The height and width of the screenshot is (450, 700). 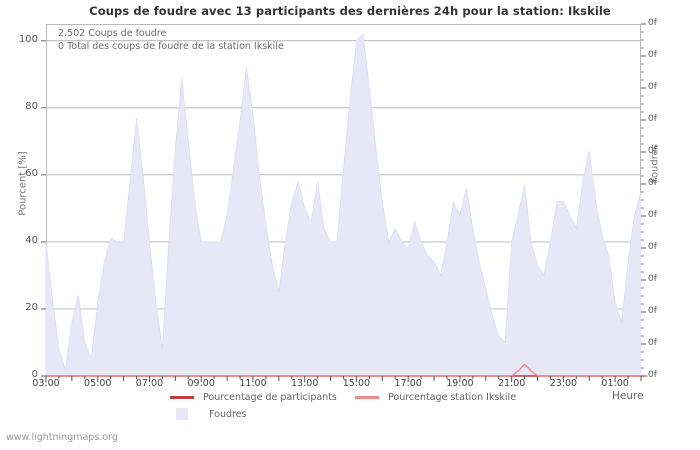 What do you see at coordinates (563, 383) in the screenshot?
I see `x-axis-tick-label: 23:00` at bounding box center [563, 383].